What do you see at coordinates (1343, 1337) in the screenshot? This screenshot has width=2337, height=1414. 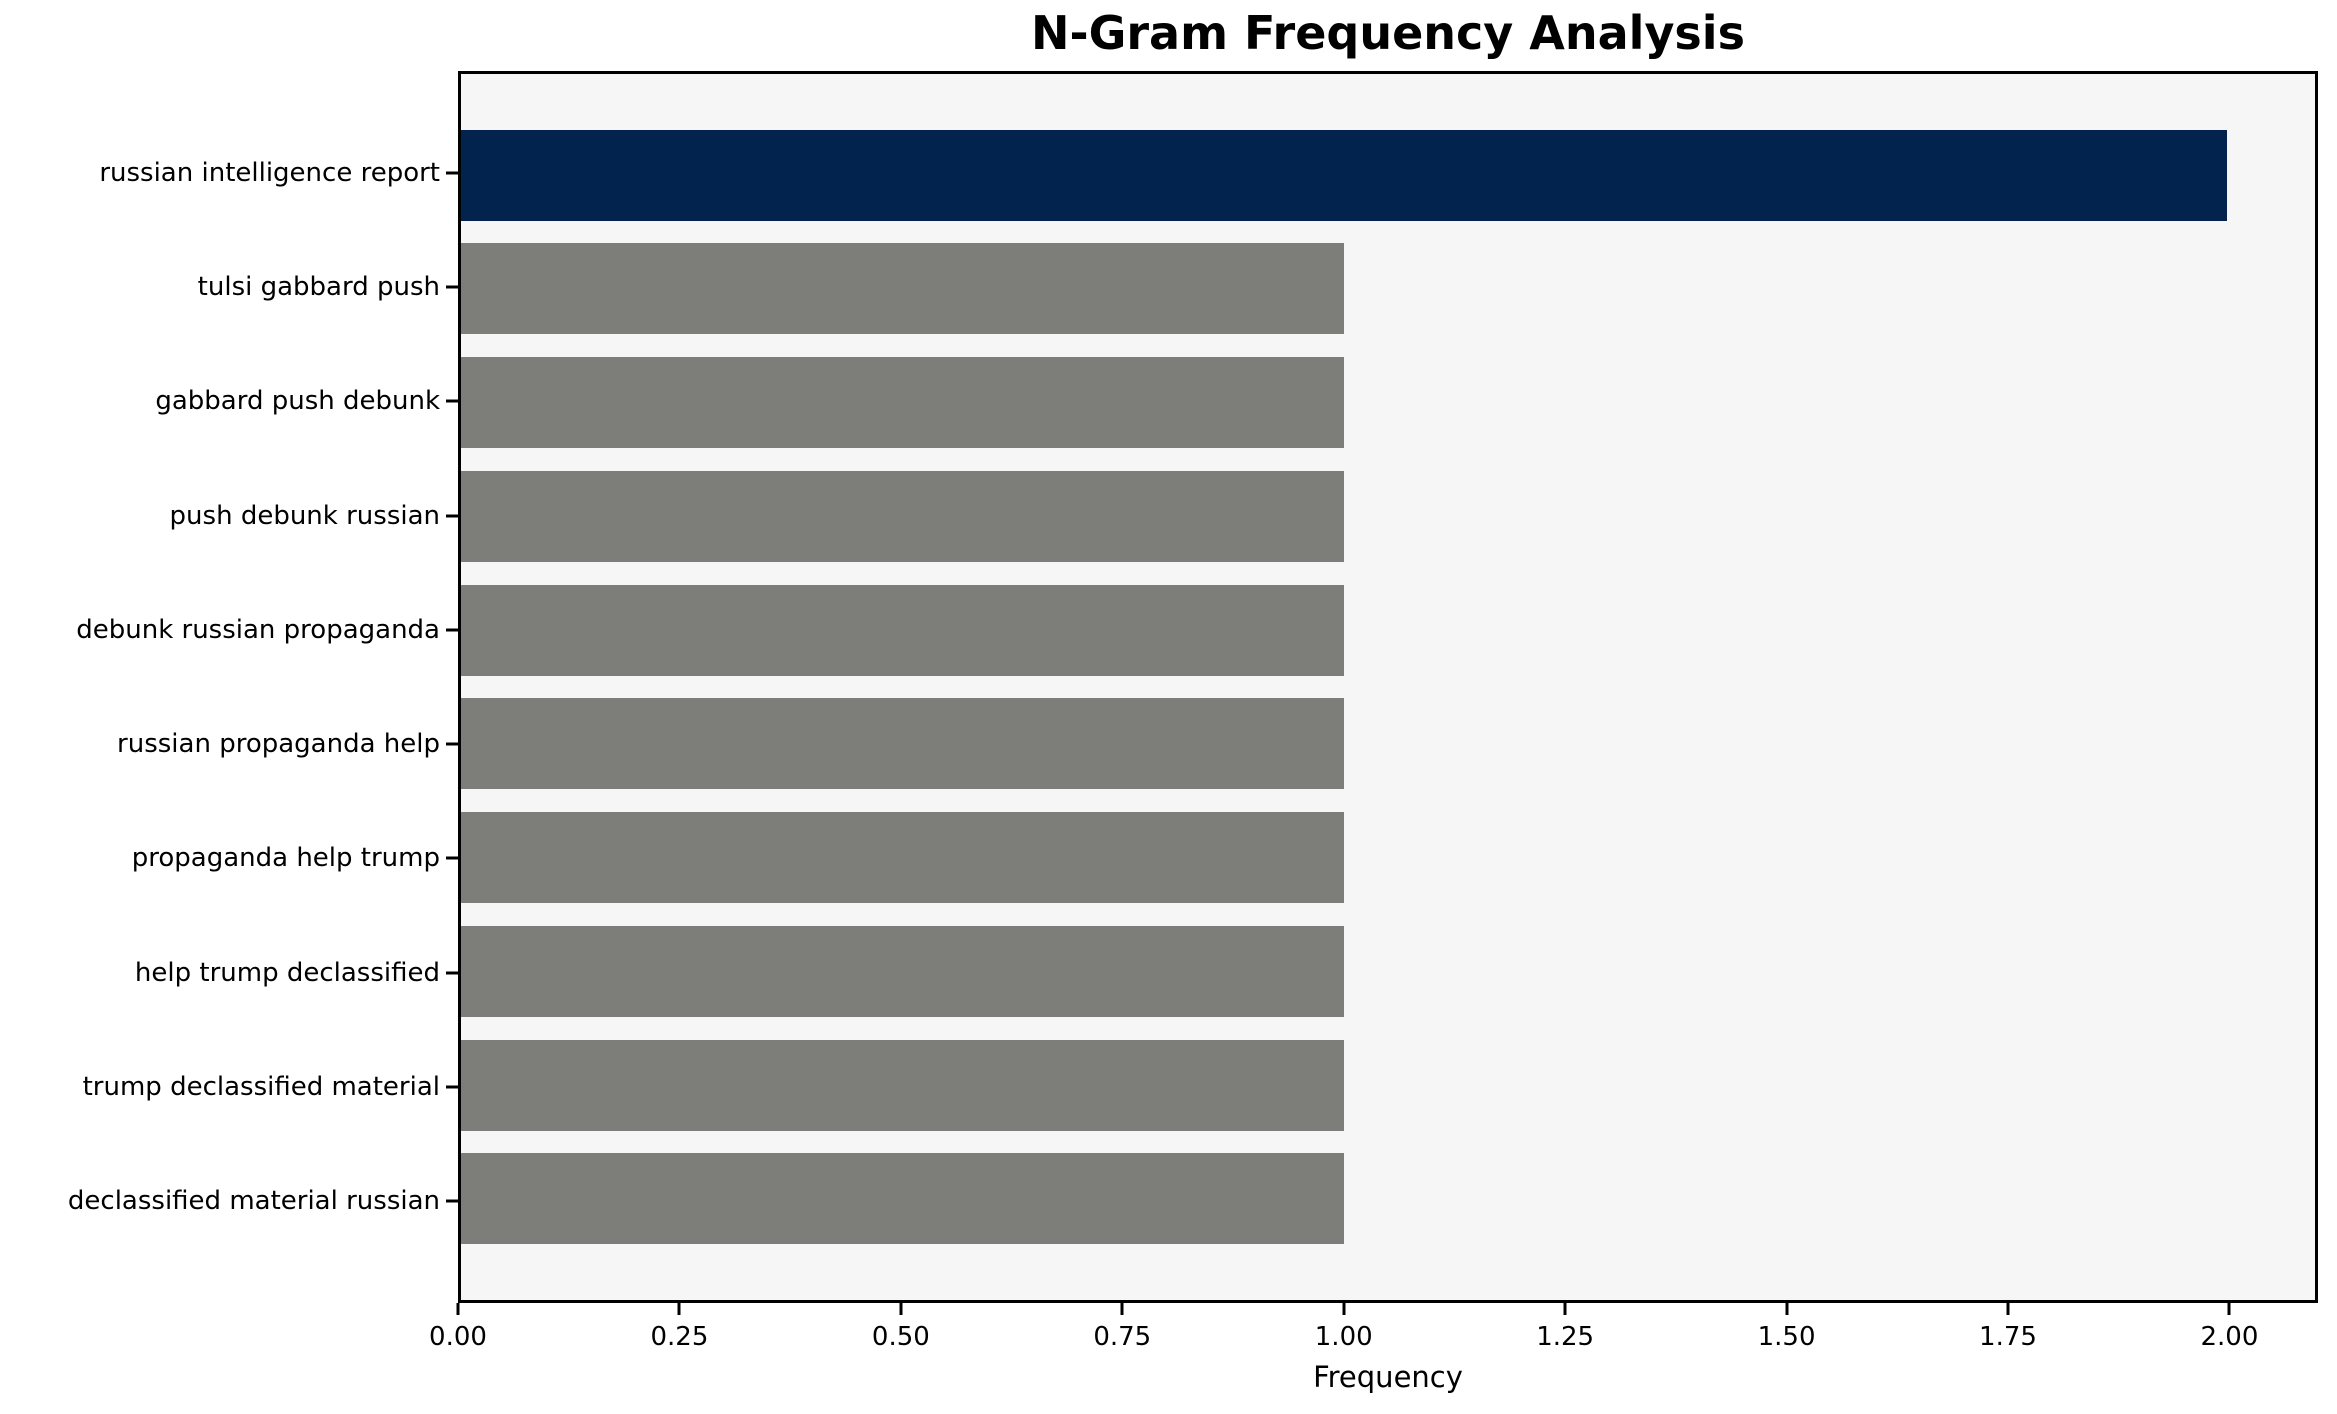 I see `x-tick-label: 1.00` at bounding box center [1343, 1337].